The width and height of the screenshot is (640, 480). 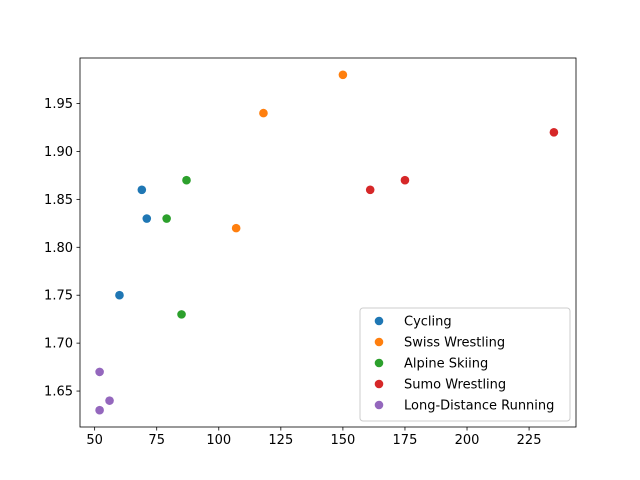 I want to click on legend-label: Cycling, so click(x=428, y=322).